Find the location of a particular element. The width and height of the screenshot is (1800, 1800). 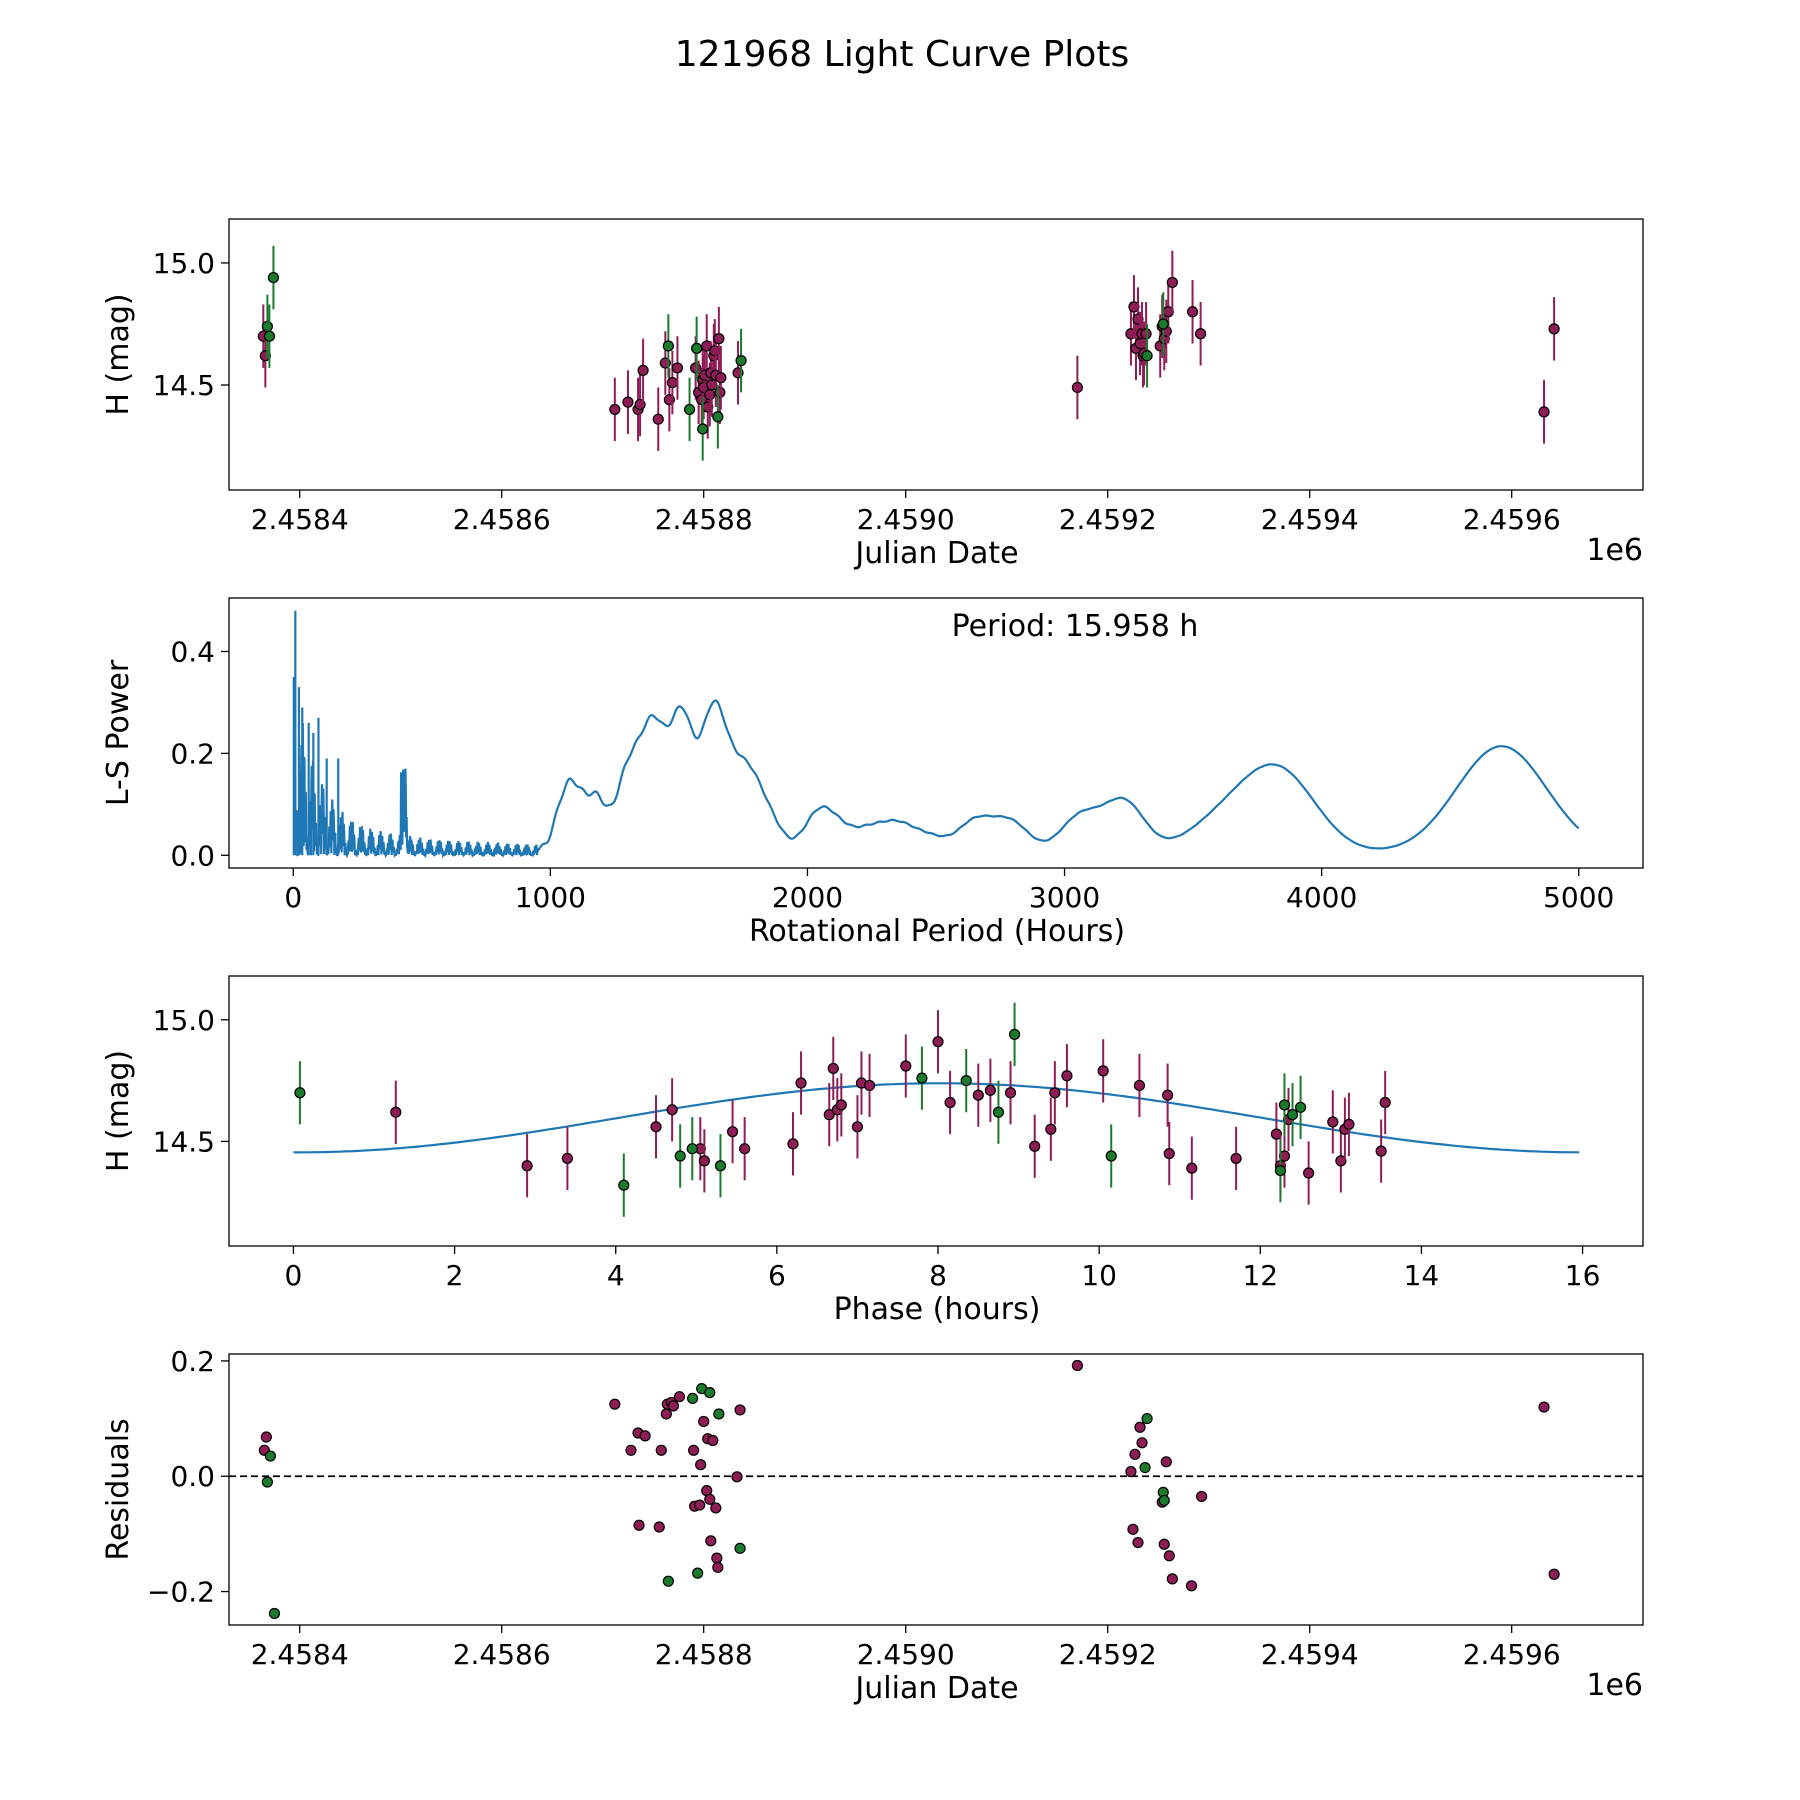

x-tick-label: 5000 is located at coordinates (1578, 897).